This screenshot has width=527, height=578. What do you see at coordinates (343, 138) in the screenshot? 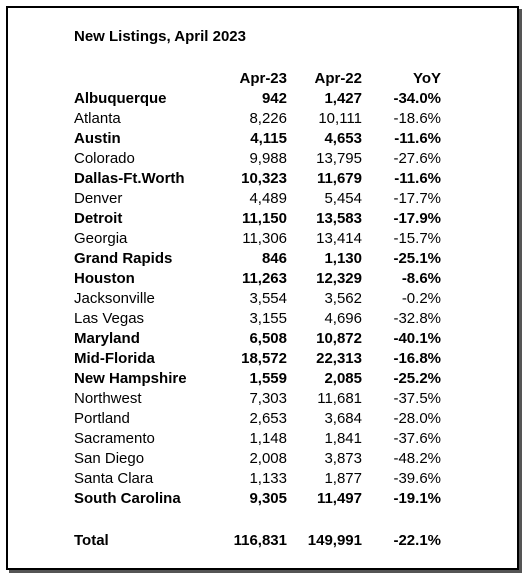
I see `cell: 4,653` at bounding box center [343, 138].